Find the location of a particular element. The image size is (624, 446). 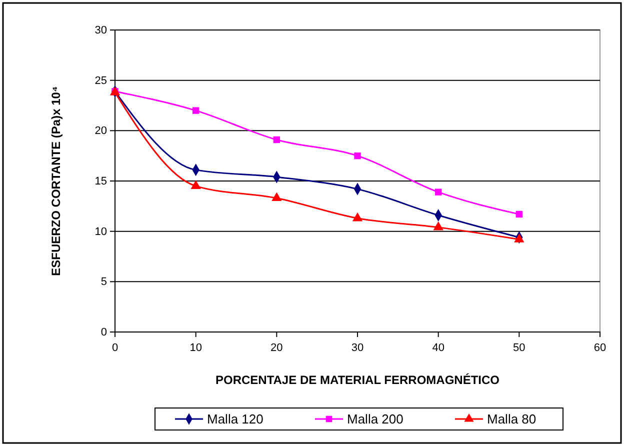

x-tick-label: 20 is located at coordinates (276, 348).